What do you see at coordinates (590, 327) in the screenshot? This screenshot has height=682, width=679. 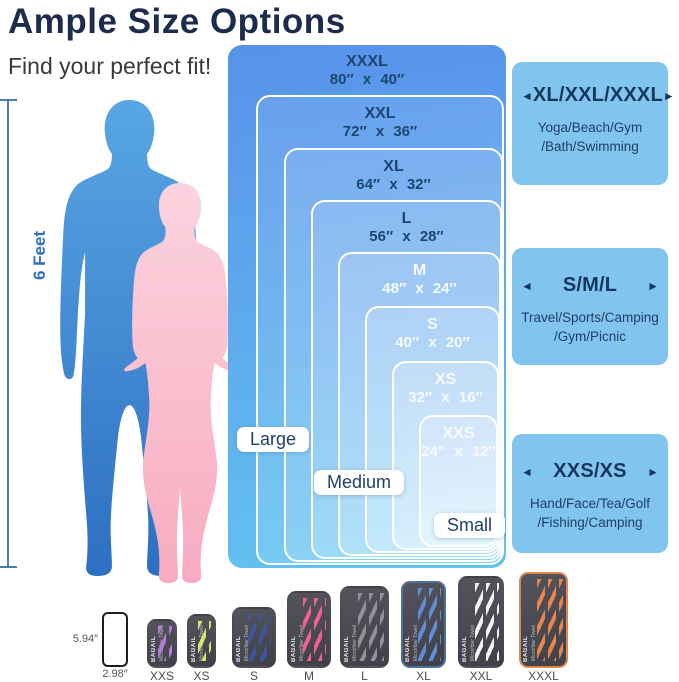 I see `card-description: Travel/Sports/Camping /Gym/Picnic` at bounding box center [590, 327].